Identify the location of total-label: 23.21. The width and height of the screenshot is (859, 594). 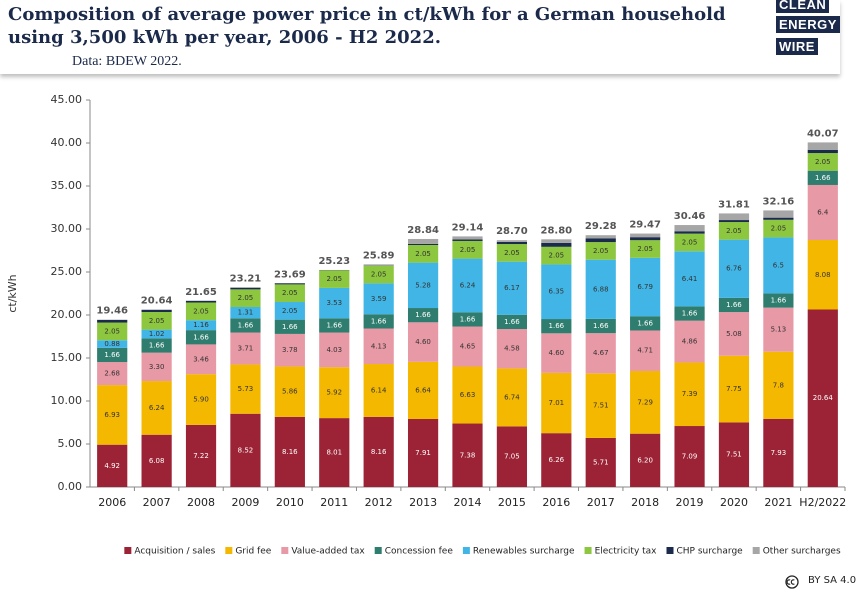
(246, 278).